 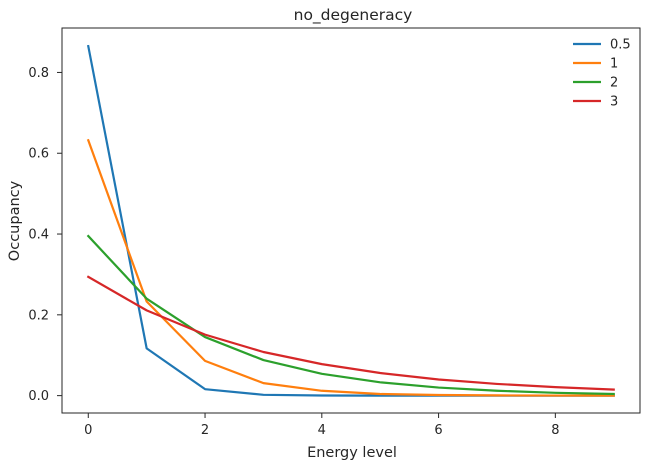 I want to click on y-tick-label: 0.2, so click(x=38, y=315).